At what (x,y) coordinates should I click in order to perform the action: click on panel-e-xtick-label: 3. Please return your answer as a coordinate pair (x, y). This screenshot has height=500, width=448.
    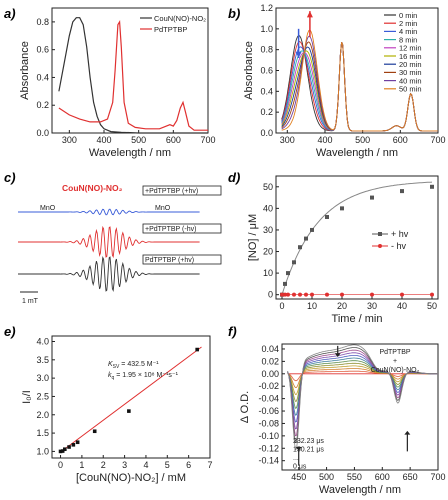
    Looking at the image, I should click on (124, 465).